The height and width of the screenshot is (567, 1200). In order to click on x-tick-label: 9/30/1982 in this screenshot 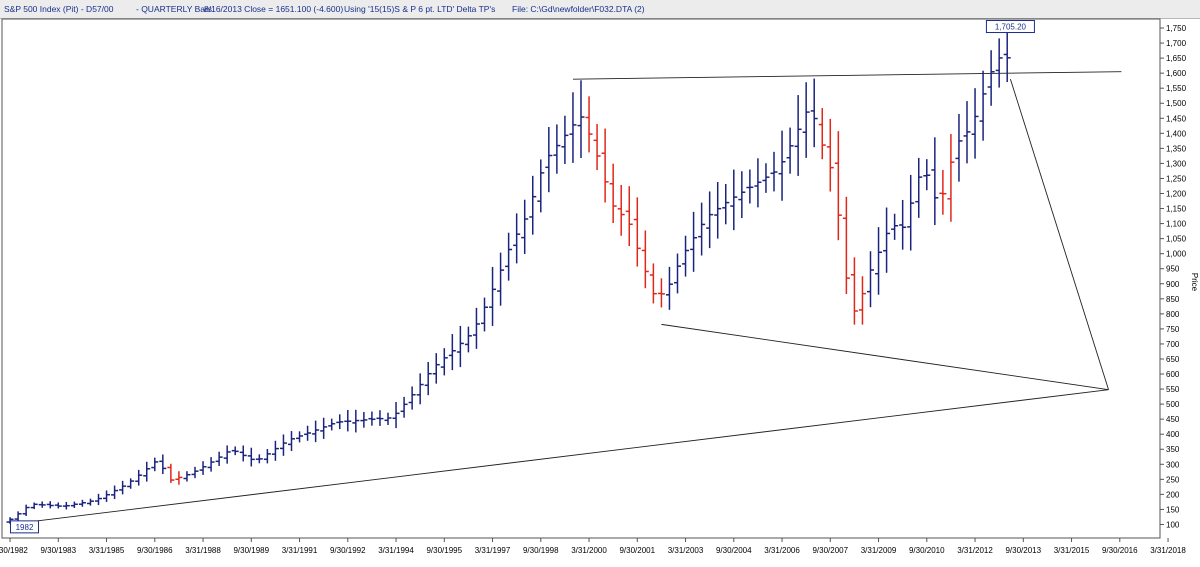, I will do `click(14, 550)`.